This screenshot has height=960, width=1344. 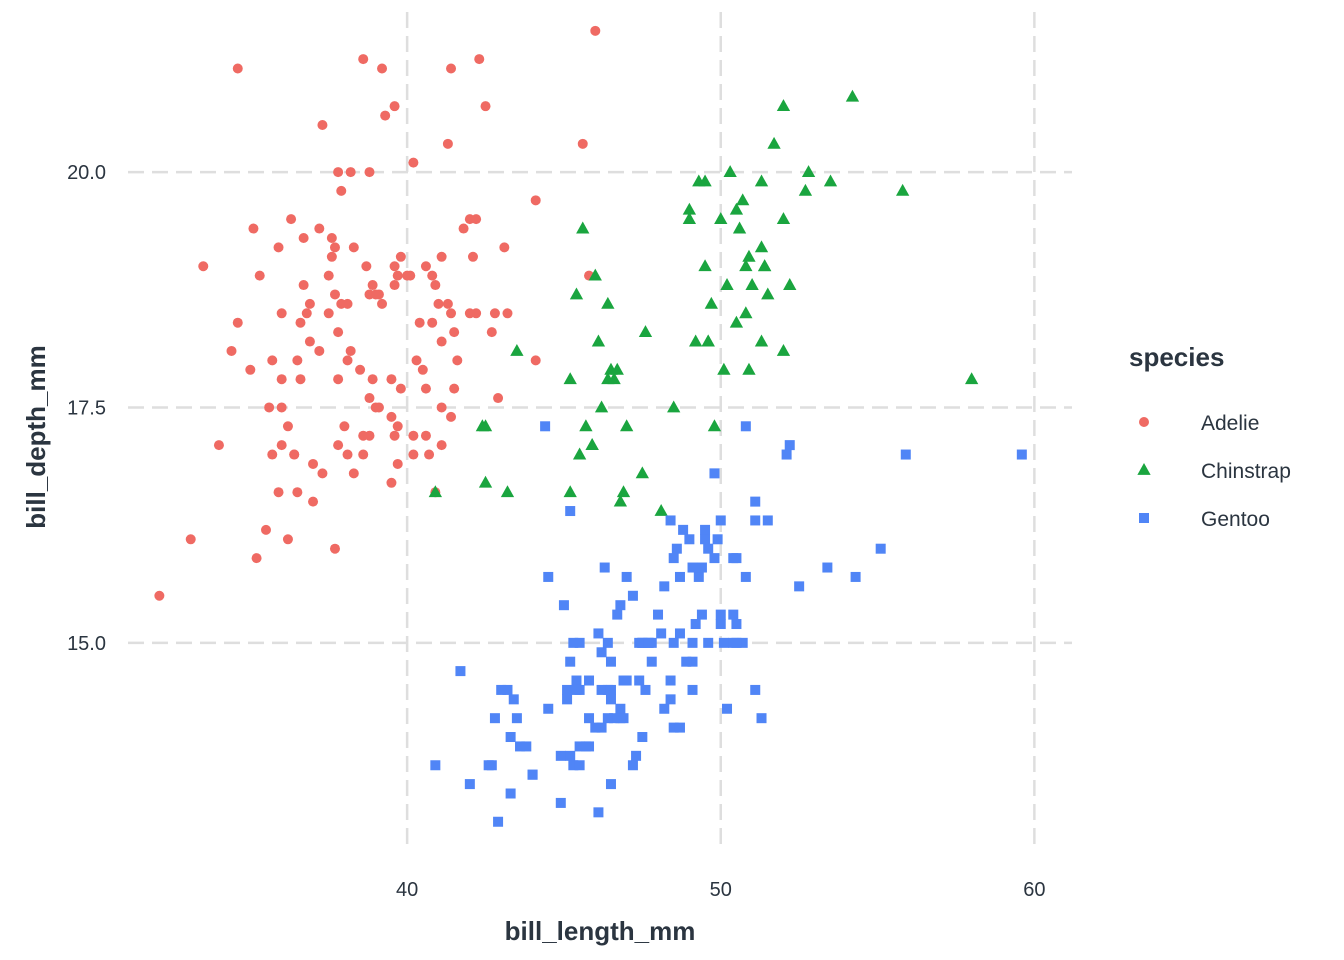 I want to click on legend: Adelie Chinstrap Gentoo, so click(x=1214, y=471).